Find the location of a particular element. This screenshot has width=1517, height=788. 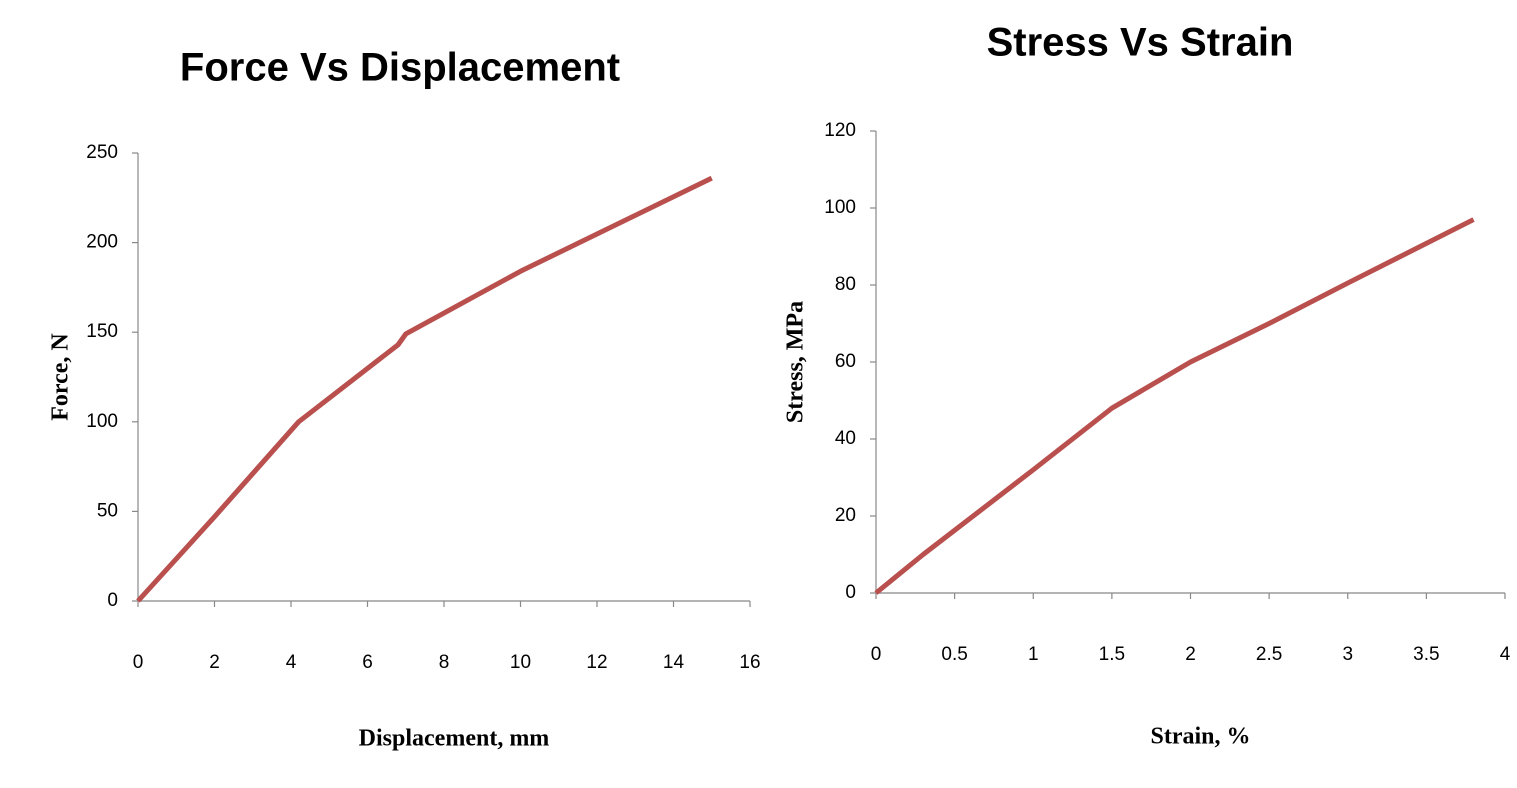

y-tick-label: 250 is located at coordinates (102, 152).